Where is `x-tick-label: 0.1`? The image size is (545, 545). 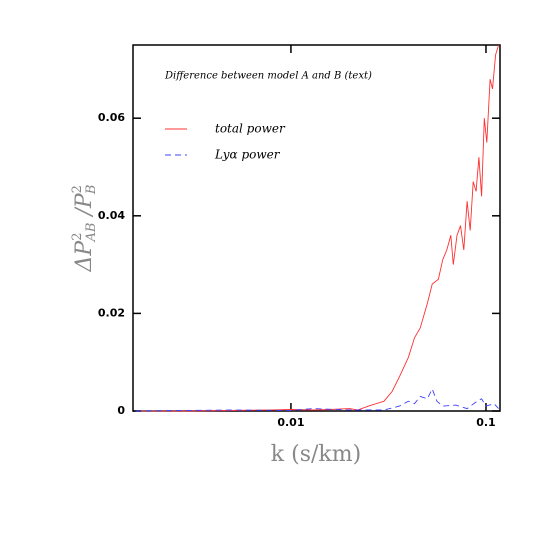 x-tick-label: 0.1 is located at coordinates (486, 422).